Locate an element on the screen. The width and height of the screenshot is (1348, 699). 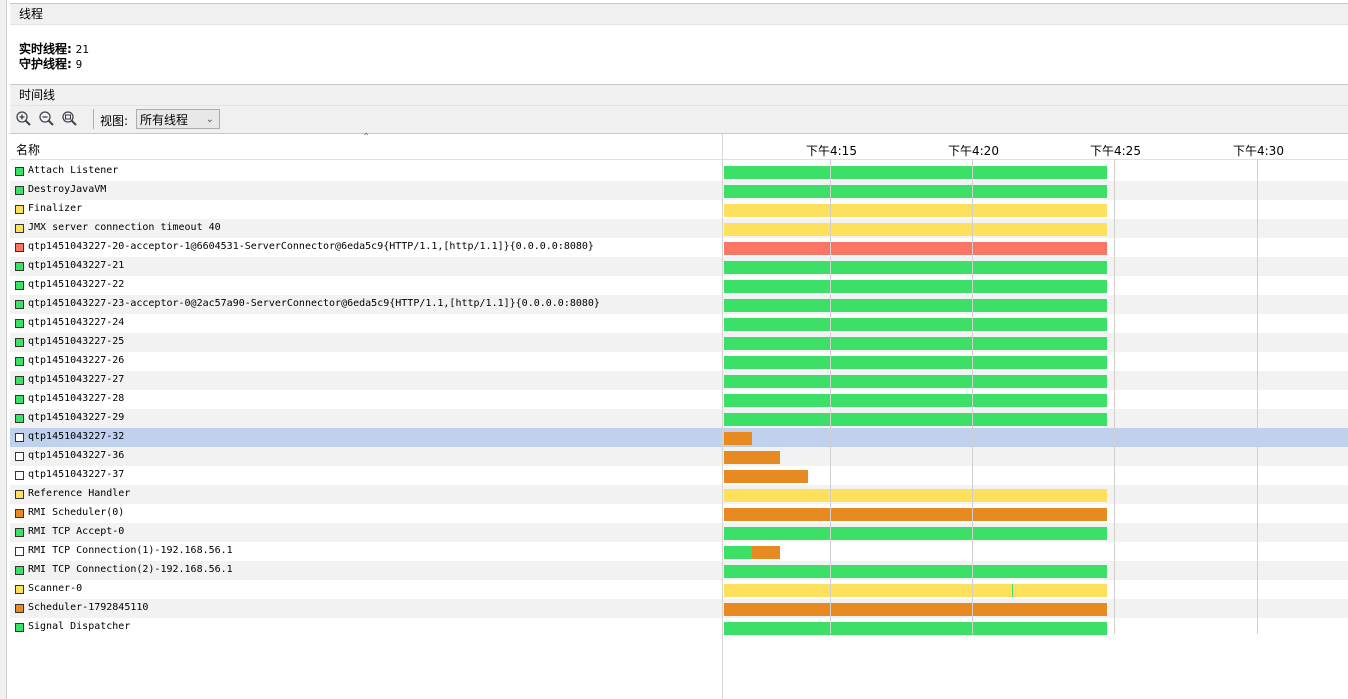
thread-row: qtp1451043227-36 is located at coordinates (679, 456).